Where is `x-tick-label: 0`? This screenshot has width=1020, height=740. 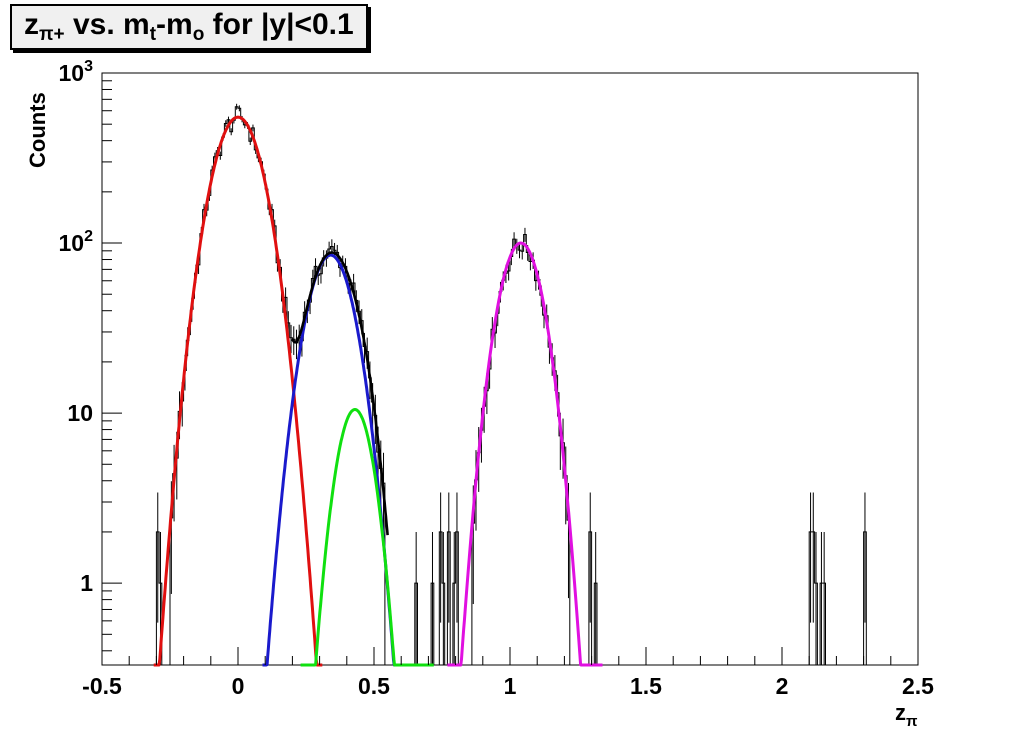 x-tick-label: 0 is located at coordinates (238, 686).